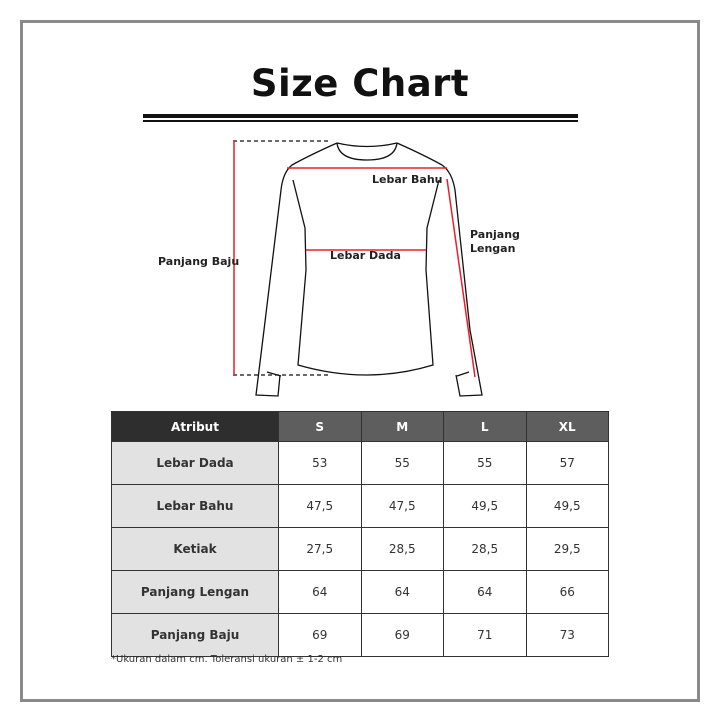 This screenshot has height=720, width=720. Describe the element at coordinates (493, 248) in the screenshot. I see `label-panjang-lengan-2: Lengan` at that location.